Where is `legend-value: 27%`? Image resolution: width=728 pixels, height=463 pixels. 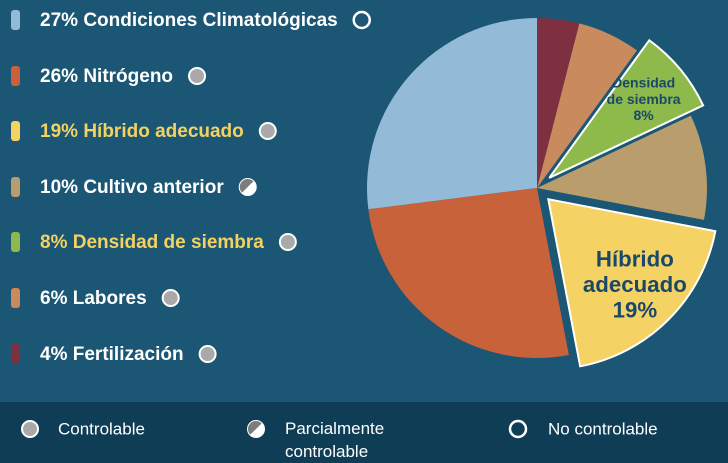
legend-value: 27% is located at coordinates (59, 20).